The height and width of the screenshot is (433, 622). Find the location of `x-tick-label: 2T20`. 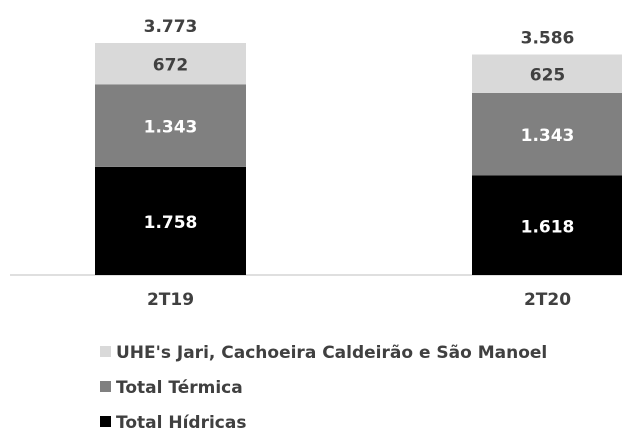

x-tick-label: 2T20 is located at coordinates (547, 300).